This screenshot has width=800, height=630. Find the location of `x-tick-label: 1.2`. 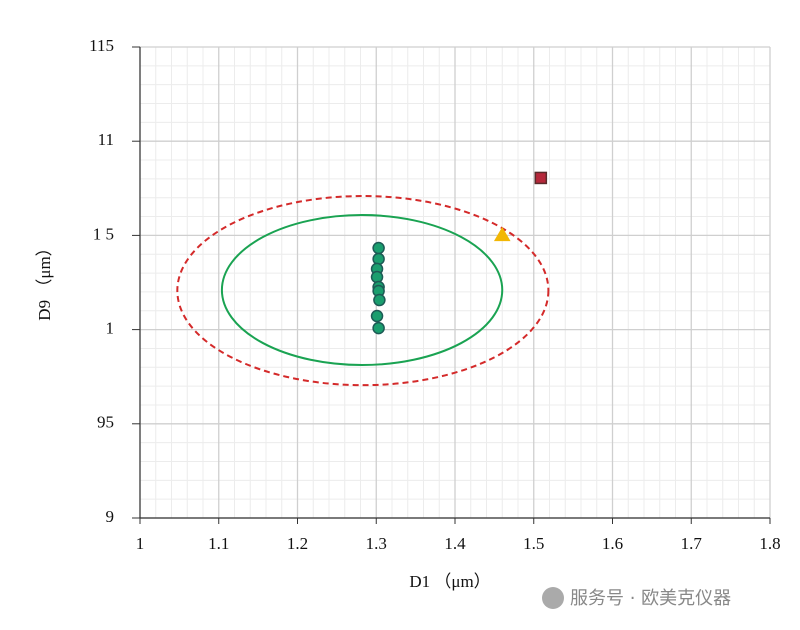

x-tick-label: 1.2 is located at coordinates (297, 543).